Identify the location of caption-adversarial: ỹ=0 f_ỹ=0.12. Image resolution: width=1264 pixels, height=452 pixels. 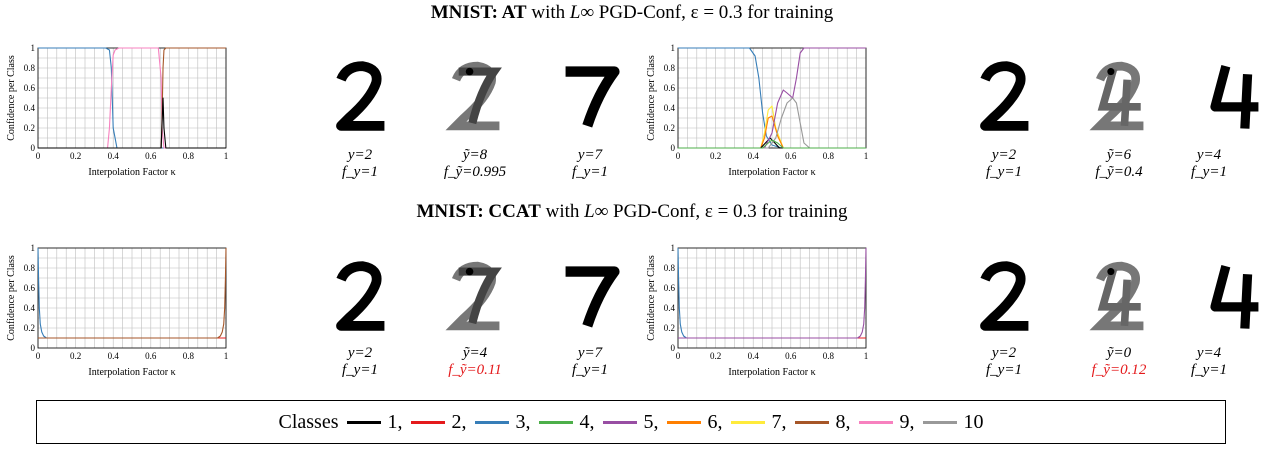
(1119, 361).